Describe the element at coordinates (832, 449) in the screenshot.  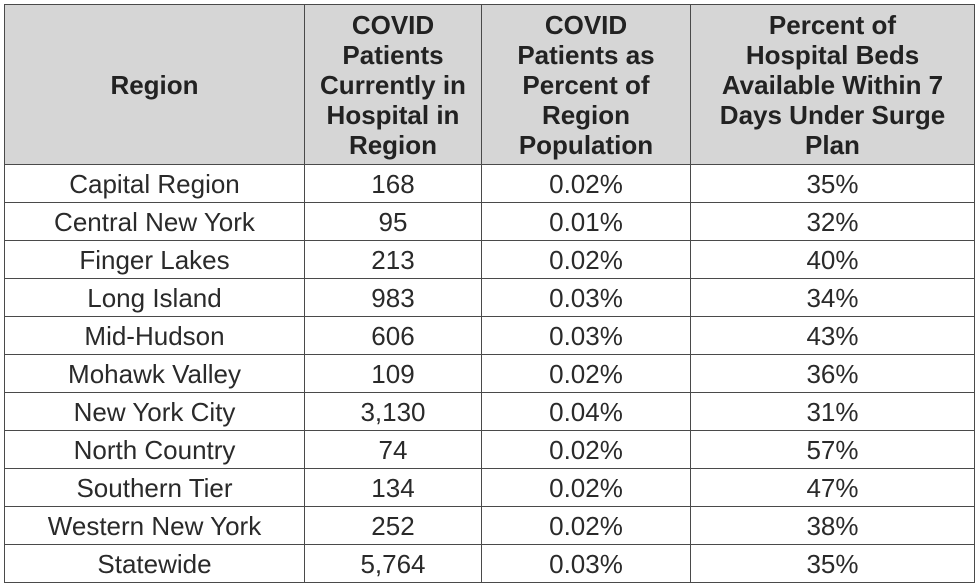
I see `cell-beds-available: 57%` at that location.